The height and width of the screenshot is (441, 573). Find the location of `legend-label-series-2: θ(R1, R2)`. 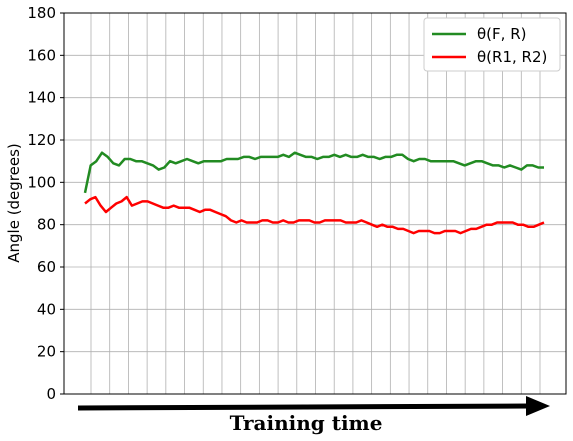

legend-label-series-2: θ(R1, R2) is located at coordinates (512, 57).